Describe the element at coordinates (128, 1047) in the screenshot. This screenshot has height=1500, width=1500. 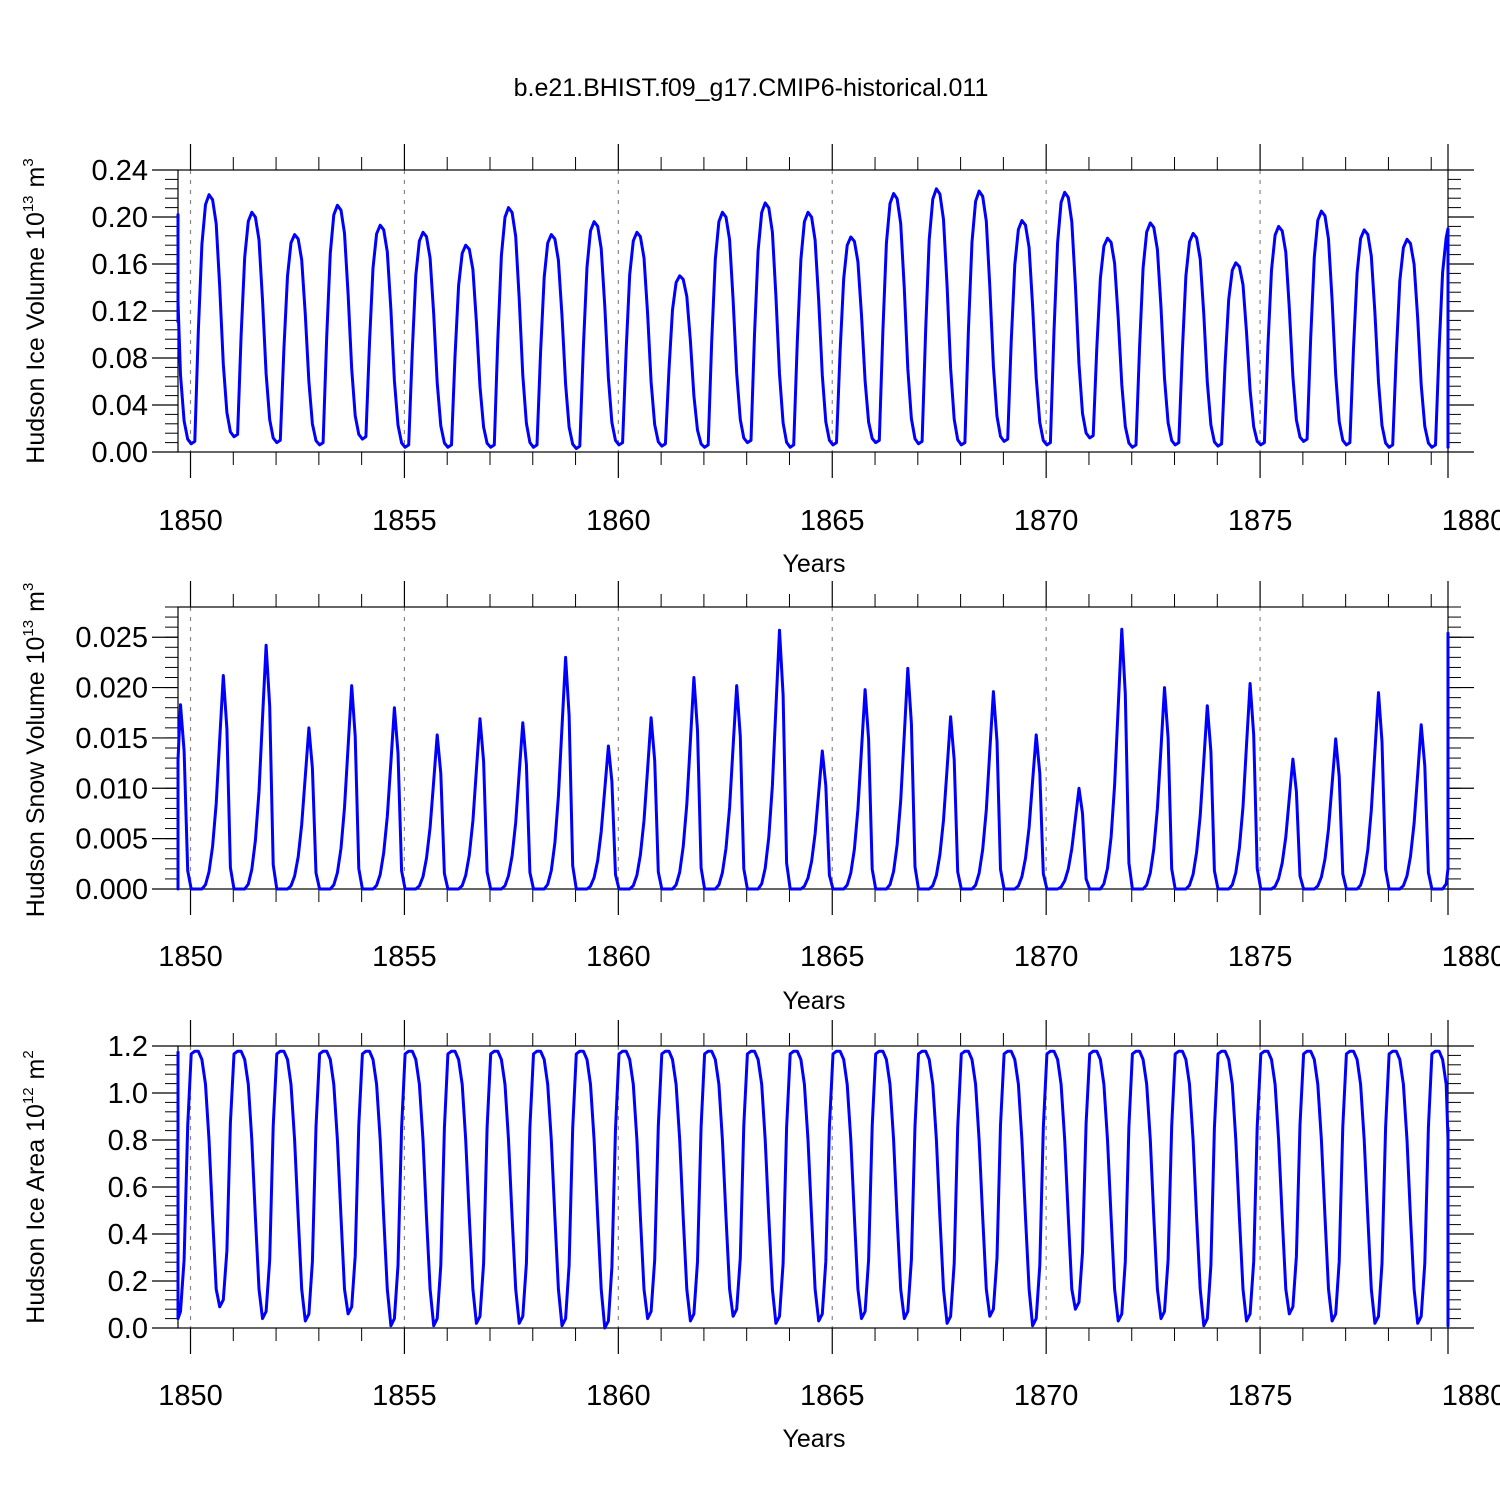
I see `y-tick-label: 1.2` at that location.